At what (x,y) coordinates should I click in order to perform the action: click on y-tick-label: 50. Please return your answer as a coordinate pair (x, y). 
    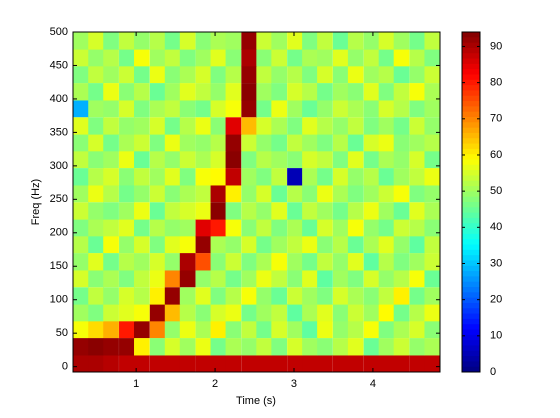
    Looking at the image, I should click on (62, 333).